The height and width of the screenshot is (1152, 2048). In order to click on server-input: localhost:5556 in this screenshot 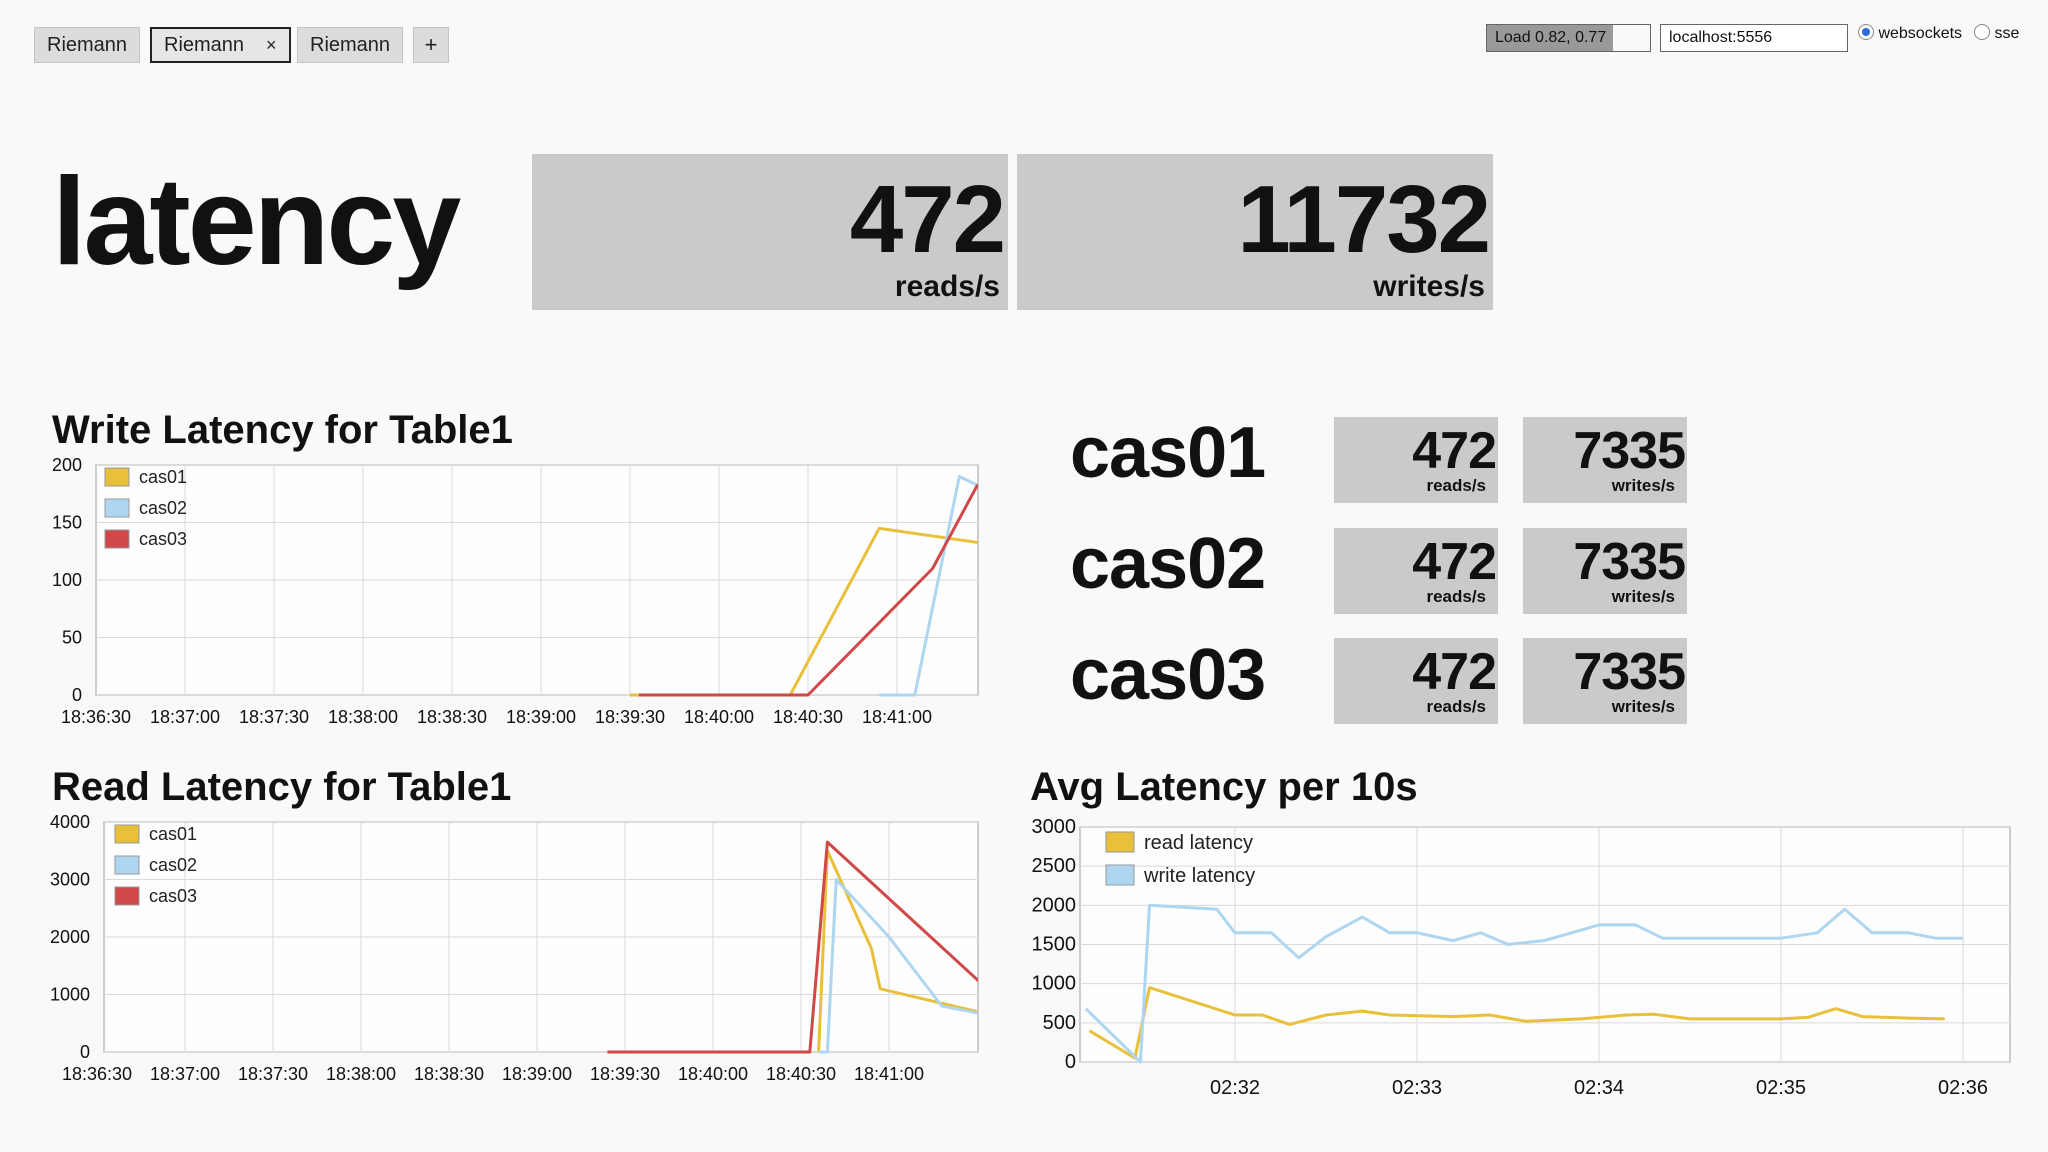, I will do `click(1754, 38)`.